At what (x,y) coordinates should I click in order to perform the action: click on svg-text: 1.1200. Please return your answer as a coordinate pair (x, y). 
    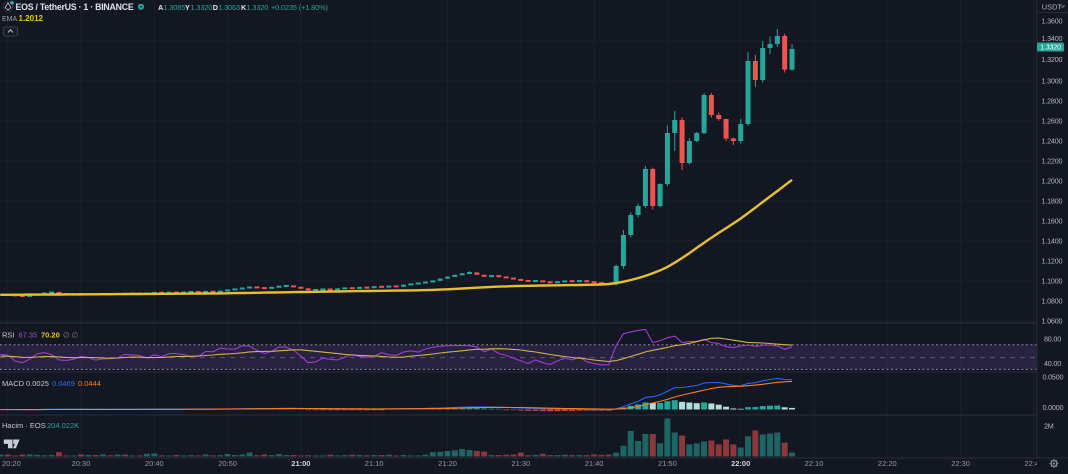
    Looking at the image, I should click on (1052, 260).